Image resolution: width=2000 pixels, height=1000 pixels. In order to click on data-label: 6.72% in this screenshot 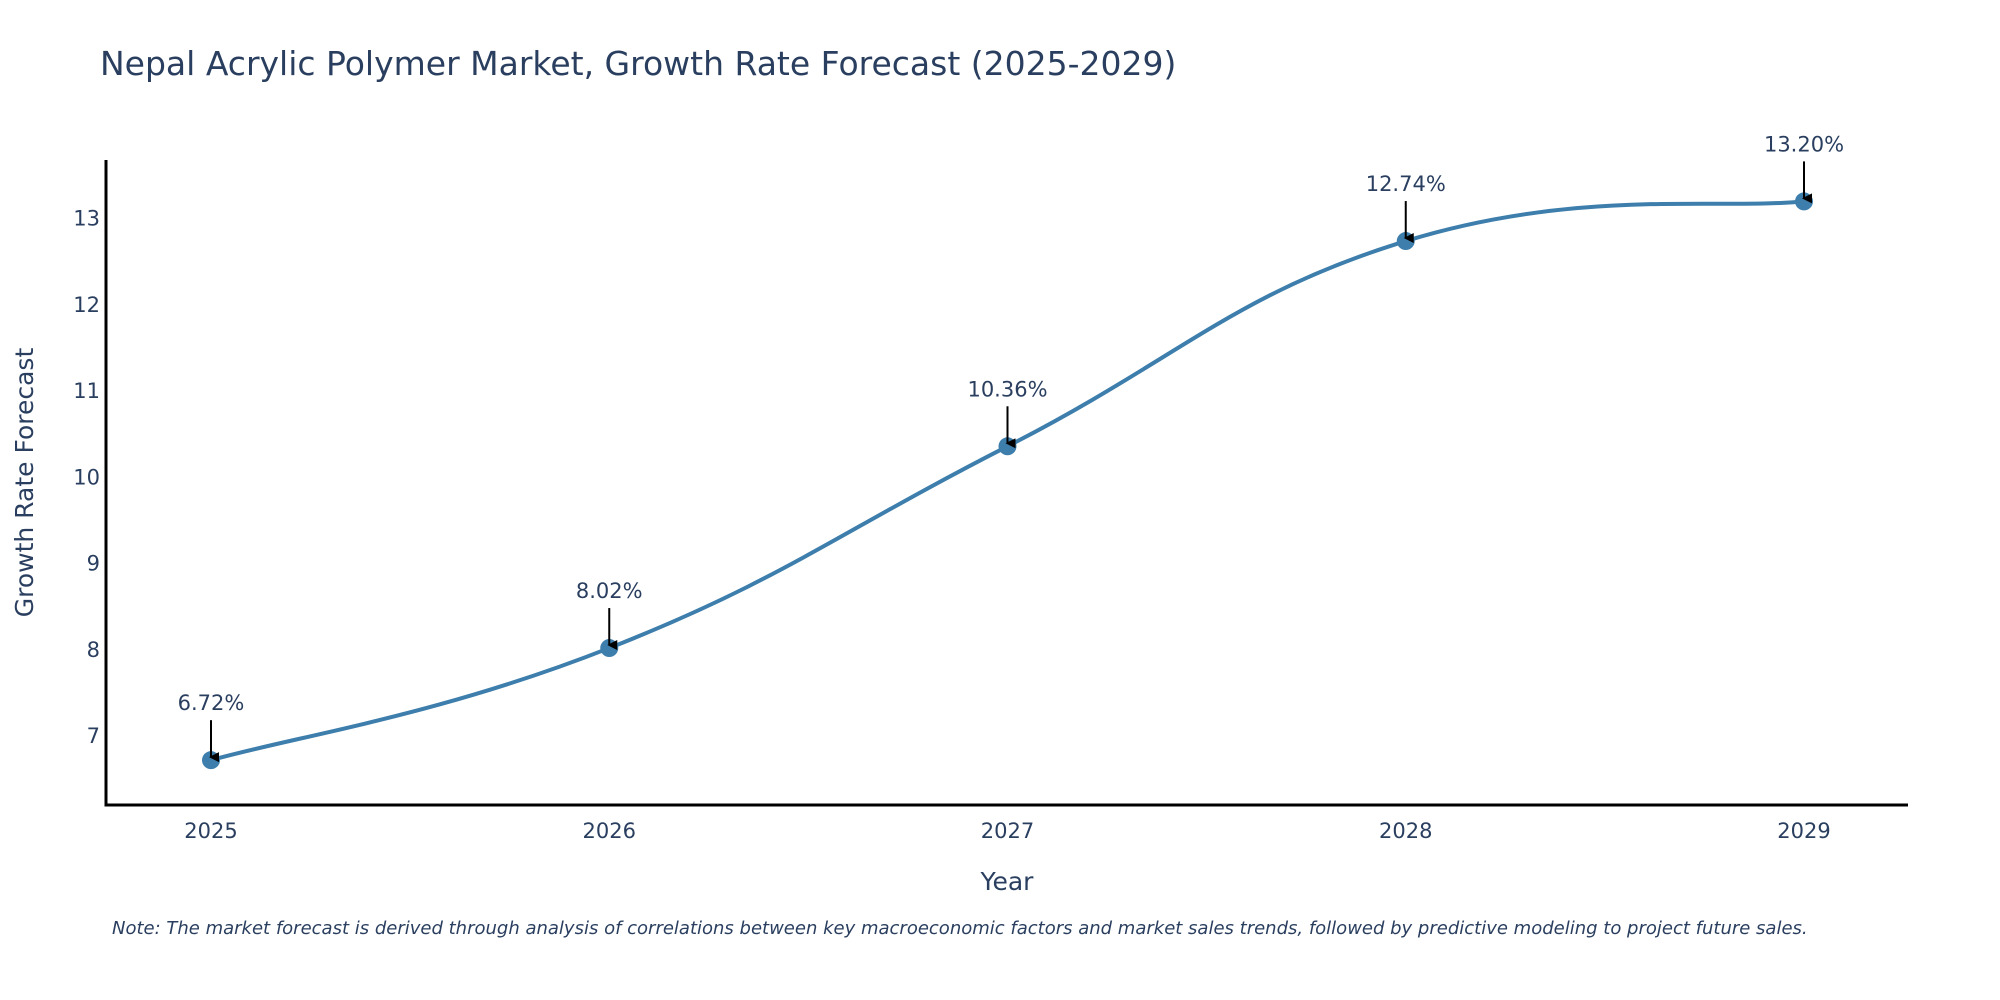, I will do `click(211, 703)`.